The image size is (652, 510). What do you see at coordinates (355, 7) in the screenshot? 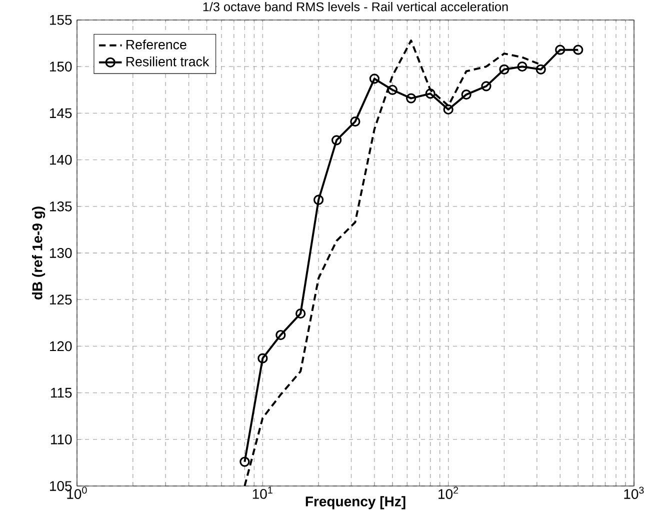
I see `chart-title: 1/3 octave band RMS levels - Rail vertical acceleration` at bounding box center [355, 7].